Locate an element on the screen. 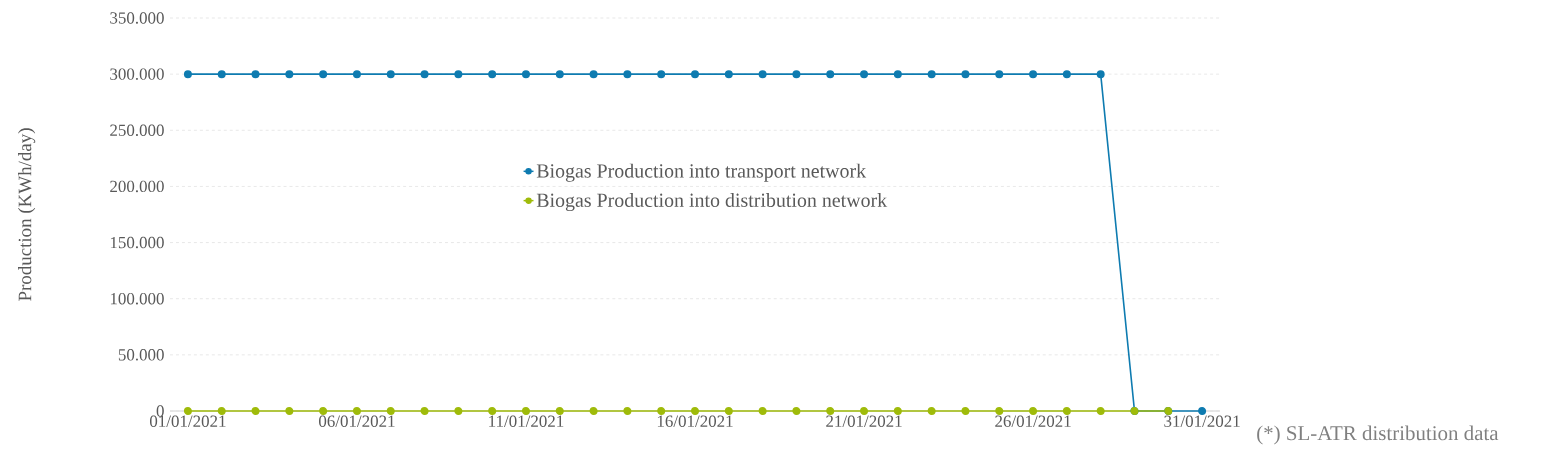  y-tick-label: 0 is located at coordinates (160, 411).